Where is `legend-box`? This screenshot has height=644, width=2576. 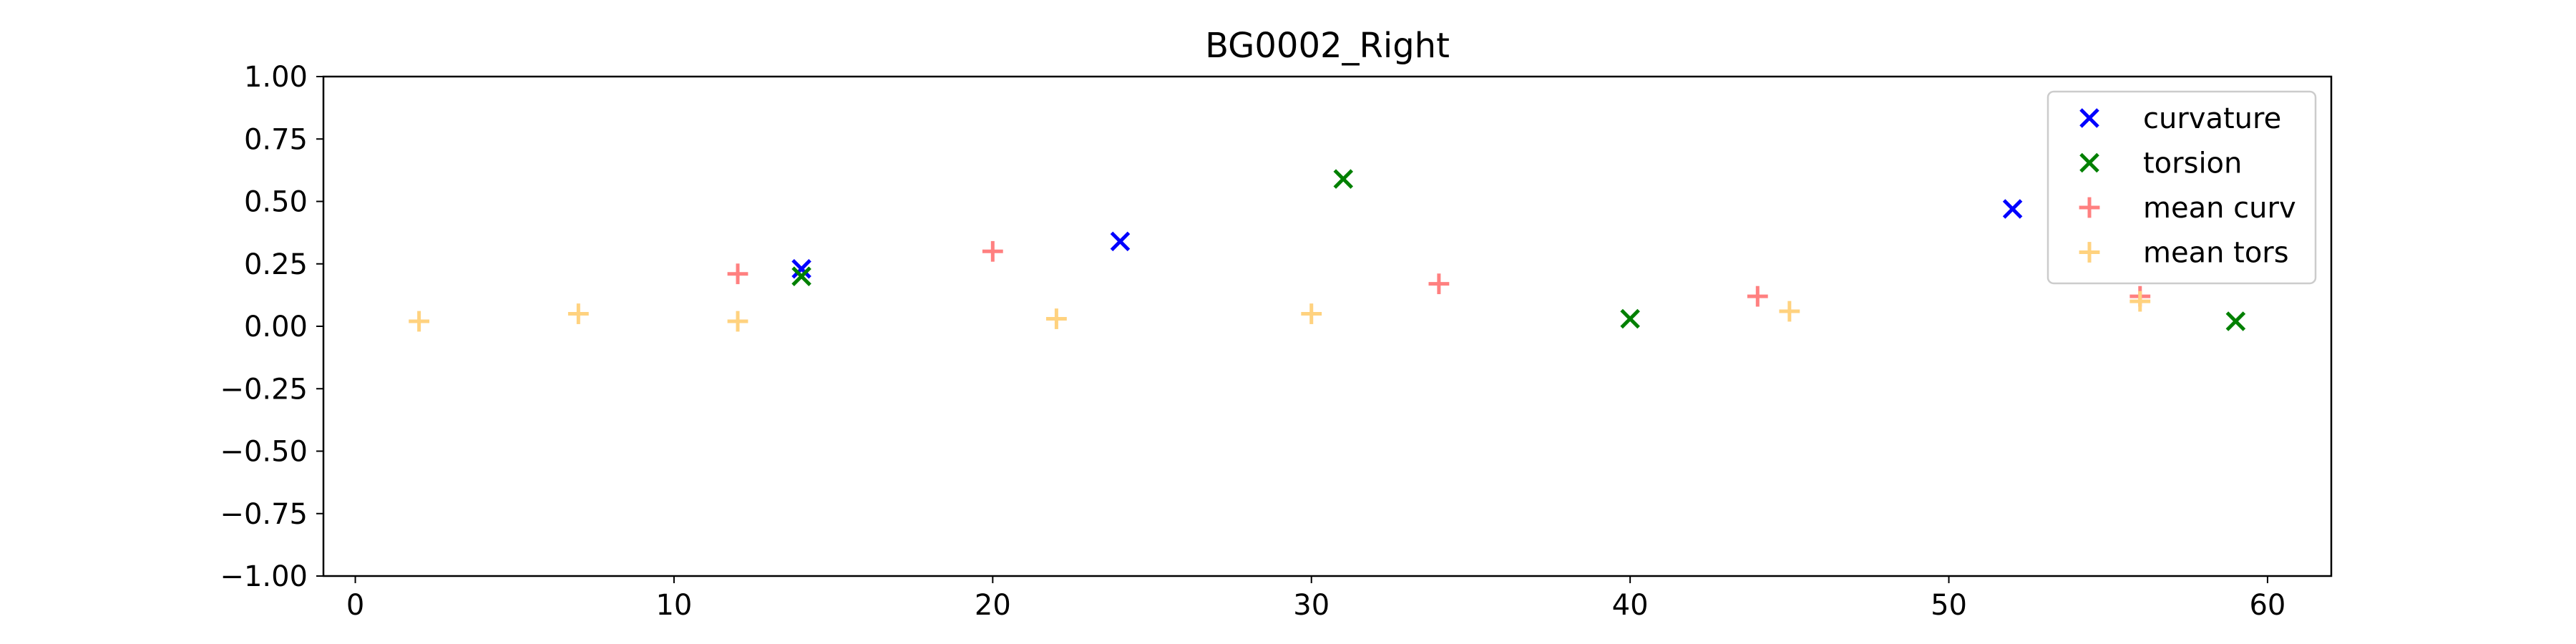
legend-box is located at coordinates (2181, 187).